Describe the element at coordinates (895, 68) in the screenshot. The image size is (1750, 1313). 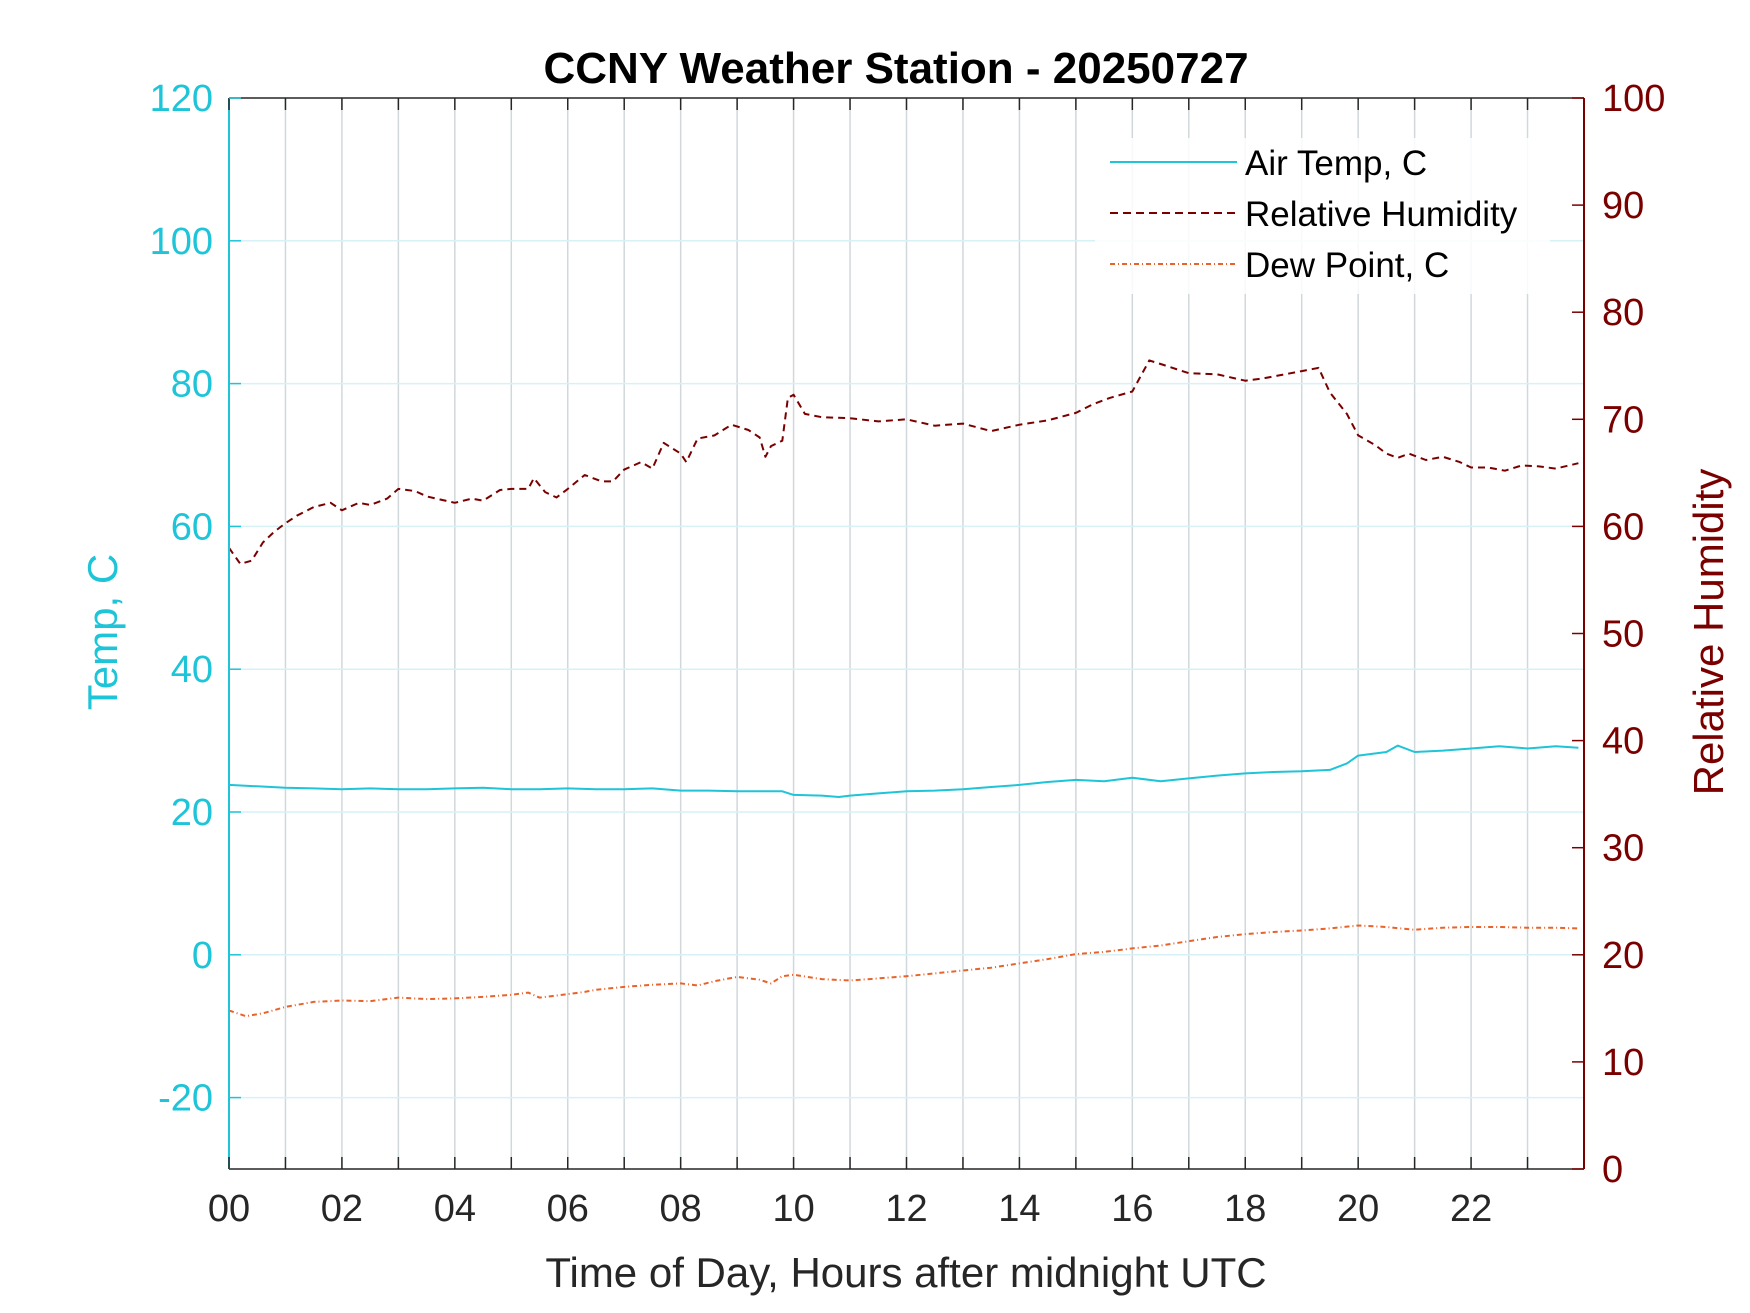
I see `chart-title: CCNY Weather Station - 20250727` at that location.